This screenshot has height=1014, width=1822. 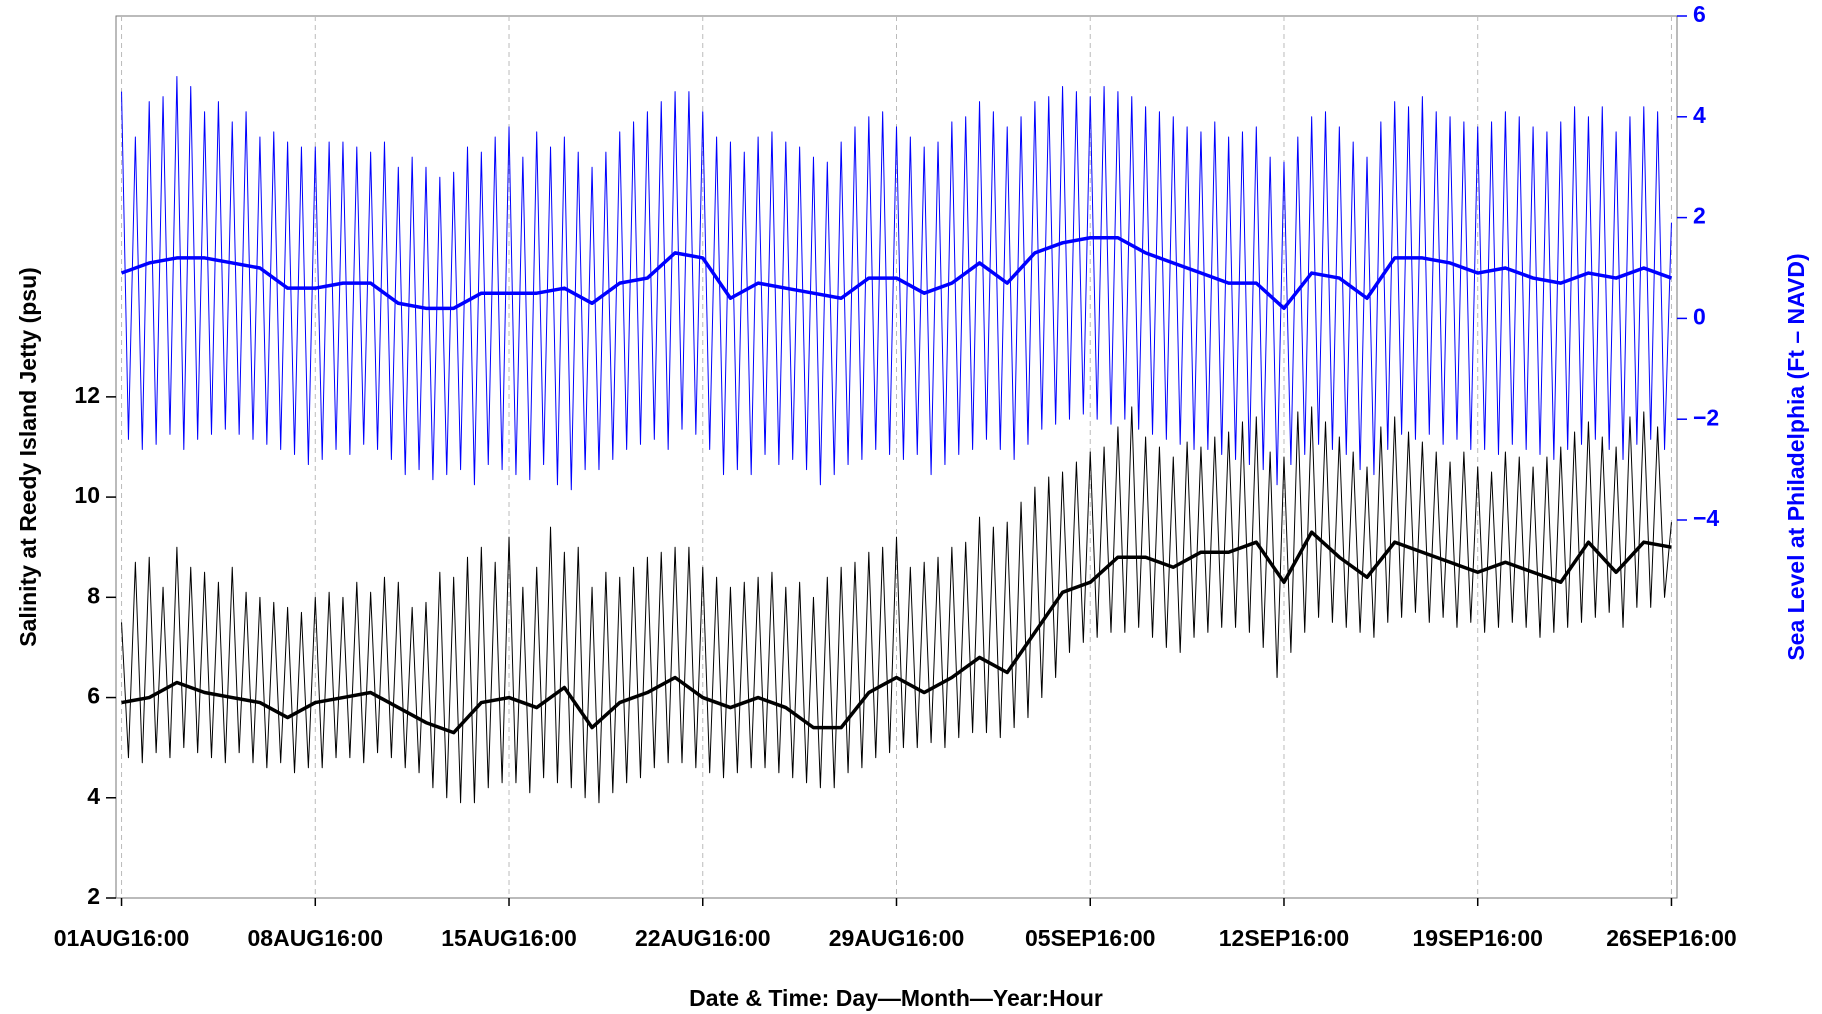 What do you see at coordinates (703, 938) in the screenshot?
I see `x-tick-label: 22AUG16:00` at bounding box center [703, 938].